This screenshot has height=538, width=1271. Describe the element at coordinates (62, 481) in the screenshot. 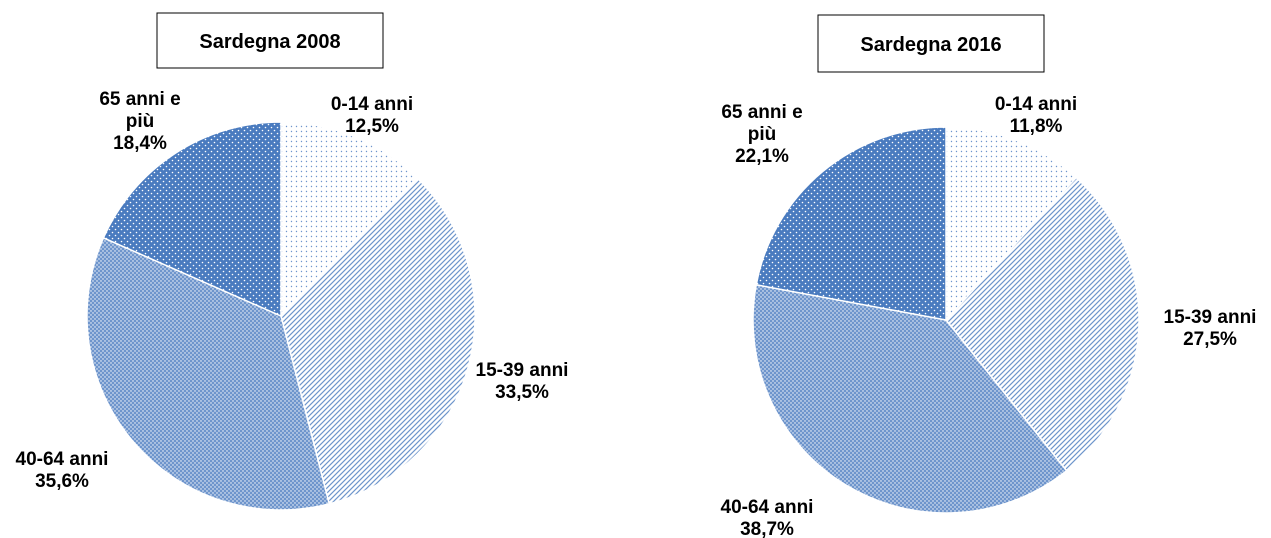

I see `slice-value-text: 35,6%` at that location.